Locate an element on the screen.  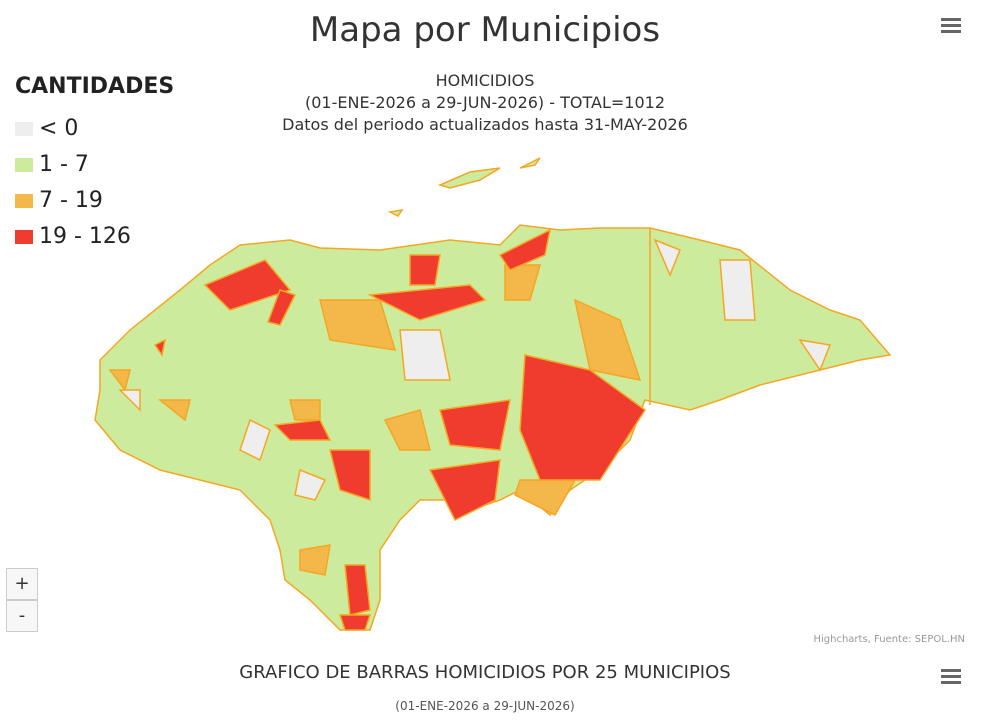
legend-label: 7 - 19 is located at coordinates (71, 200).